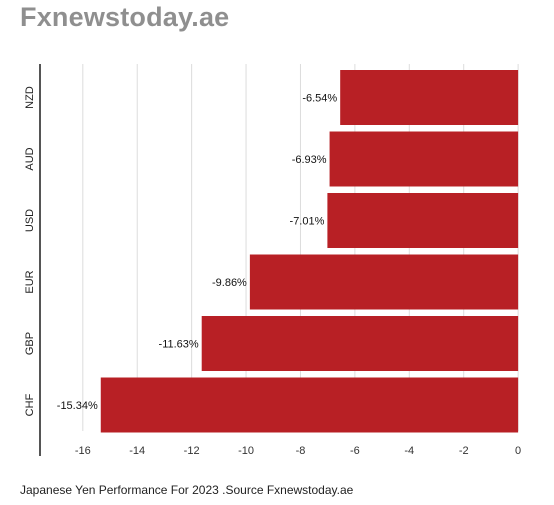 Image resolution: width=554 pixels, height=505 pixels. I want to click on x-tick-label: -2, so click(464, 451).